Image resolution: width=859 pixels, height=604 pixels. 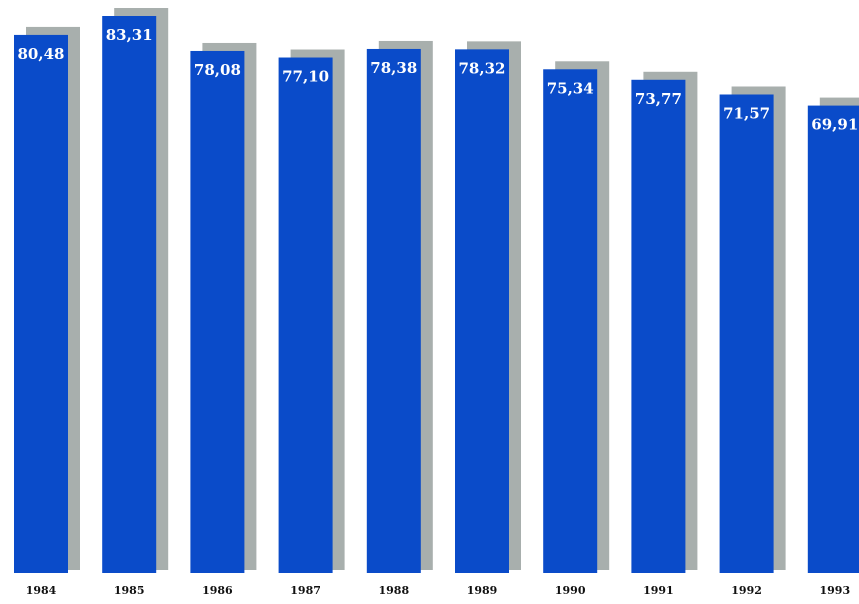 What do you see at coordinates (658, 326) in the screenshot?
I see `bar-1991` at bounding box center [658, 326].